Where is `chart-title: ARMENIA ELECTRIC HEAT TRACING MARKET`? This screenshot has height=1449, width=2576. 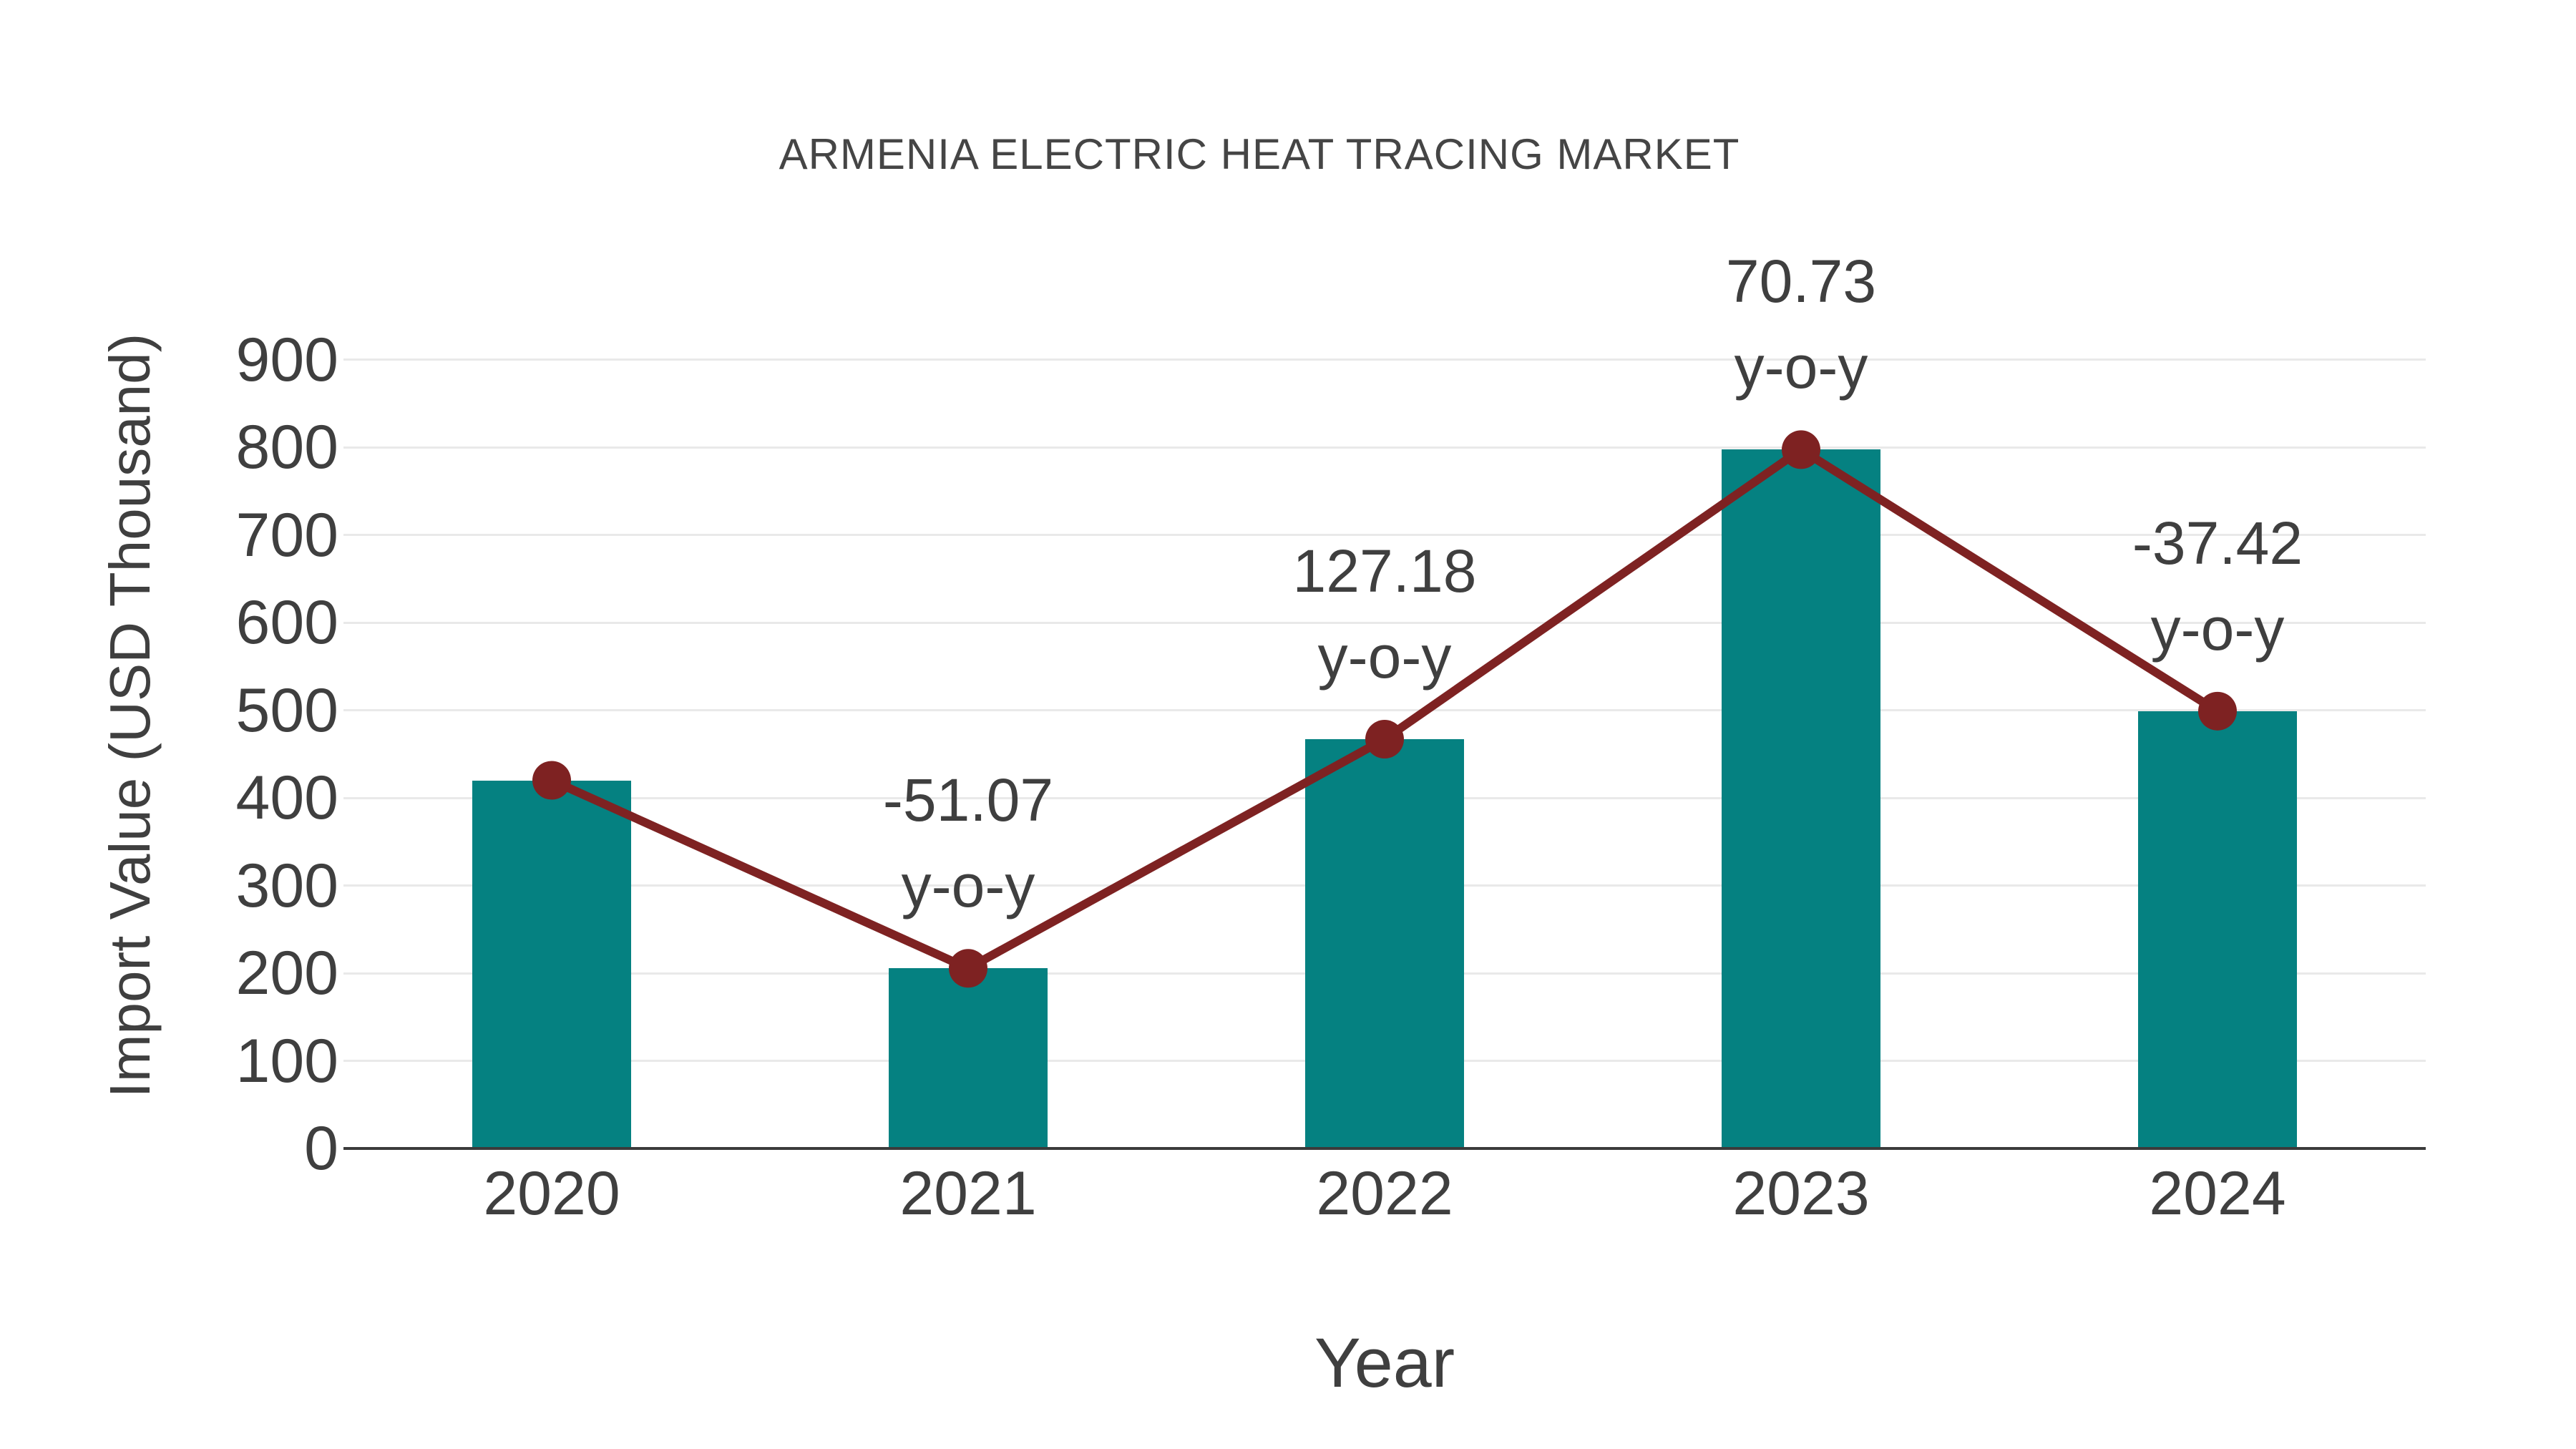 chart-title: ARMENIA ELECTRIC HEAT TRACING MARKET is located at coordinates (1259, 154).